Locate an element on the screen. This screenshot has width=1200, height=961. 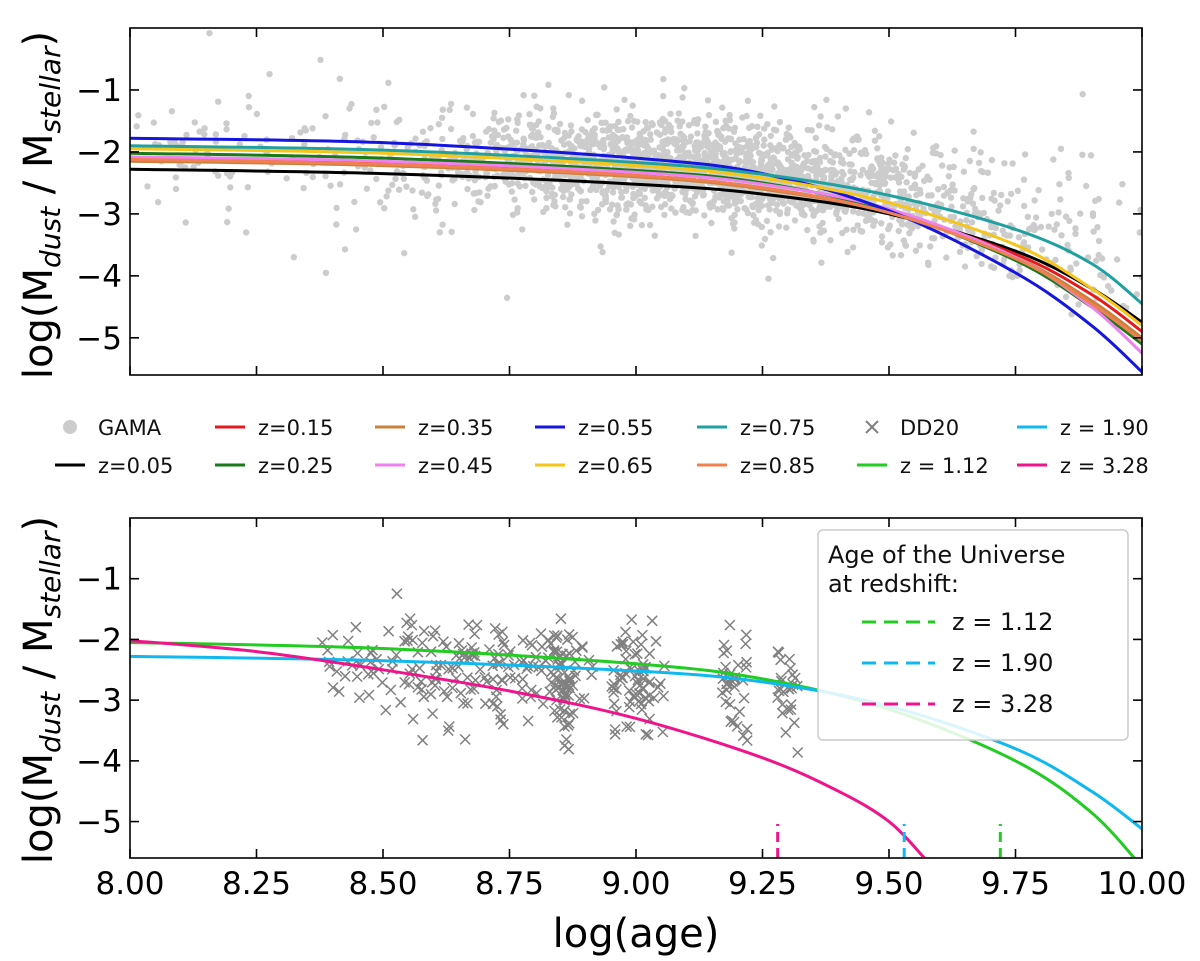
x-tick-label: 9.25 is located at coordinates (762, 884).